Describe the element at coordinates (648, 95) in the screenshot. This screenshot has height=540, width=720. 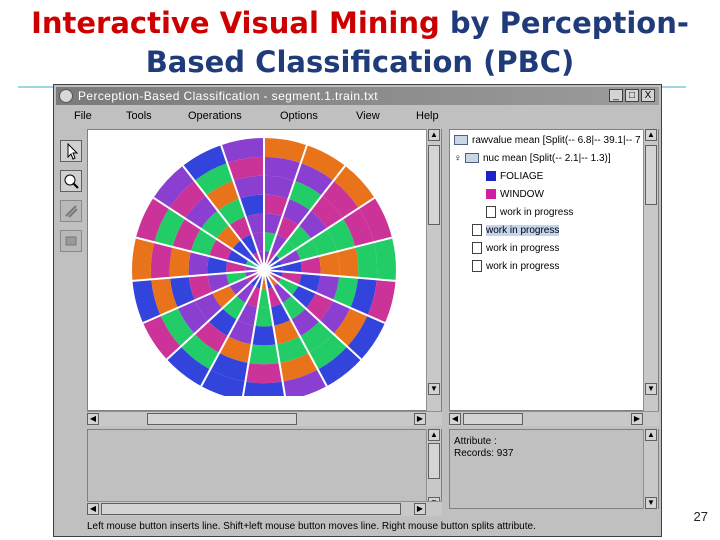
I see `close-button: X` at that location.